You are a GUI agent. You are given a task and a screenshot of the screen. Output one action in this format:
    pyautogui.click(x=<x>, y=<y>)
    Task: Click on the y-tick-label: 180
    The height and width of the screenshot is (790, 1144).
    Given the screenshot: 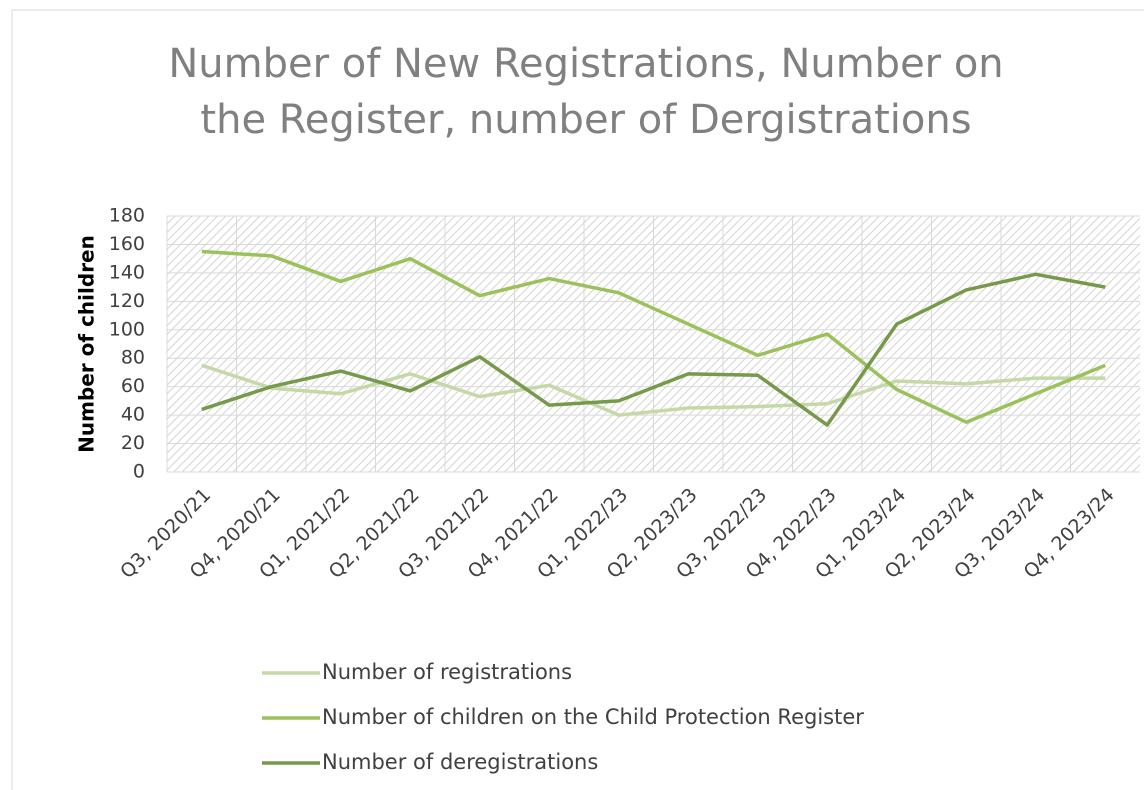 What is the action you would take?
    pyautogui.click(x=127, y=216)
    